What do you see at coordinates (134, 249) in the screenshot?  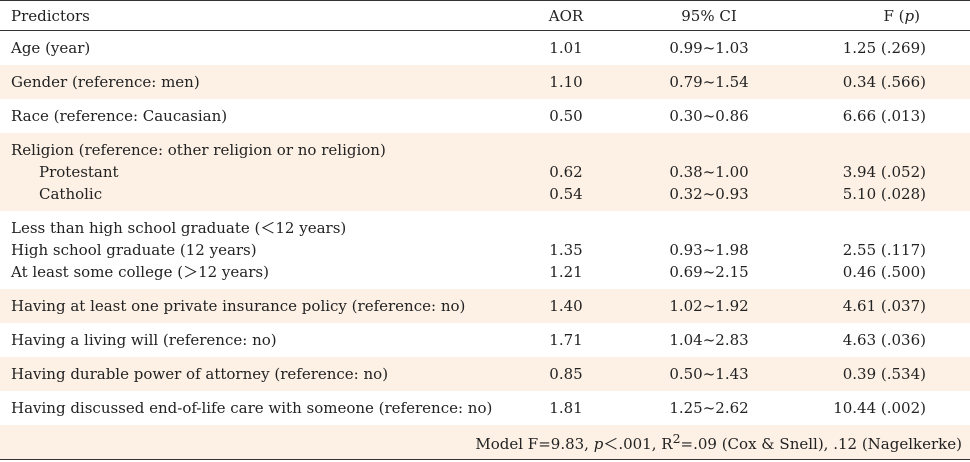 I see `education-highschool-label: High school graduate (12 years)` at bounding box center [134, 249].